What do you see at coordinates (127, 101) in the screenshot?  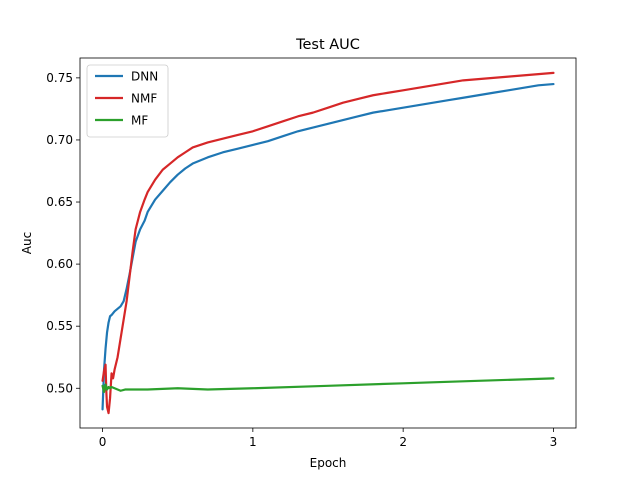 I see `legend: DNN NMF MF` at bounding box center [127, 101].